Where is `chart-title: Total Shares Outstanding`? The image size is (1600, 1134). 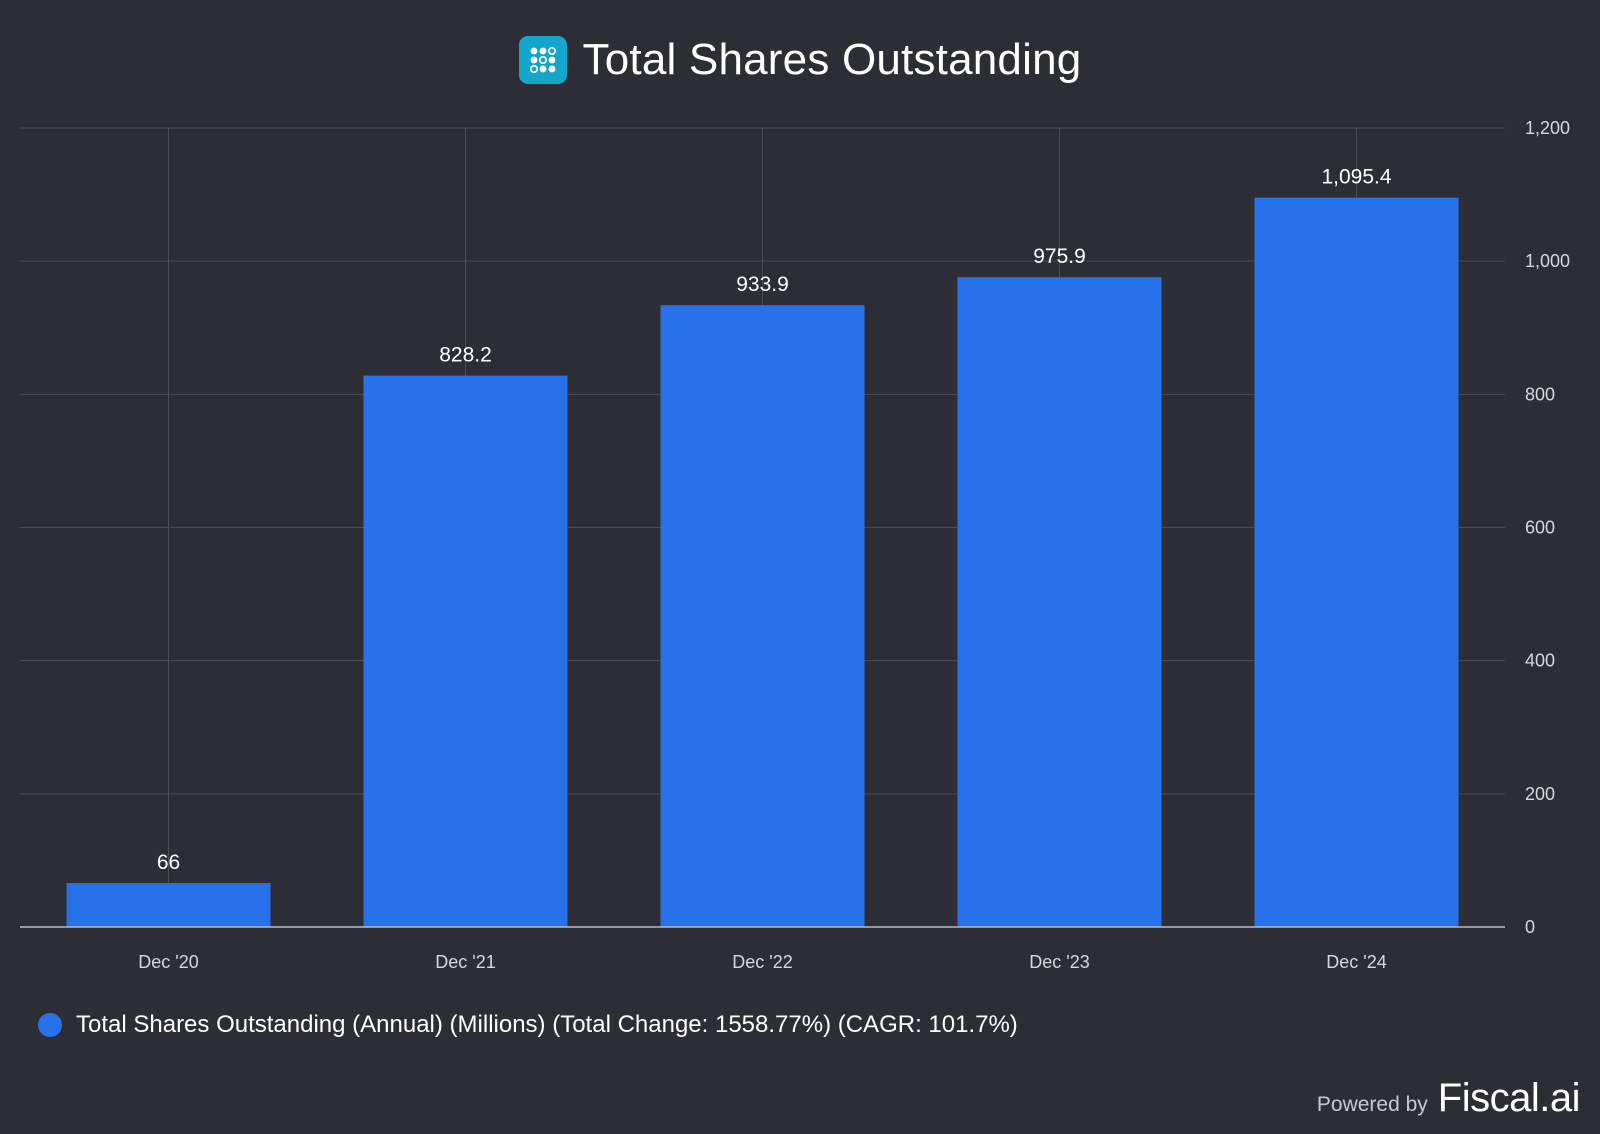 chart-title: Total Shares Outstanding is located at coordinates (832, 59).